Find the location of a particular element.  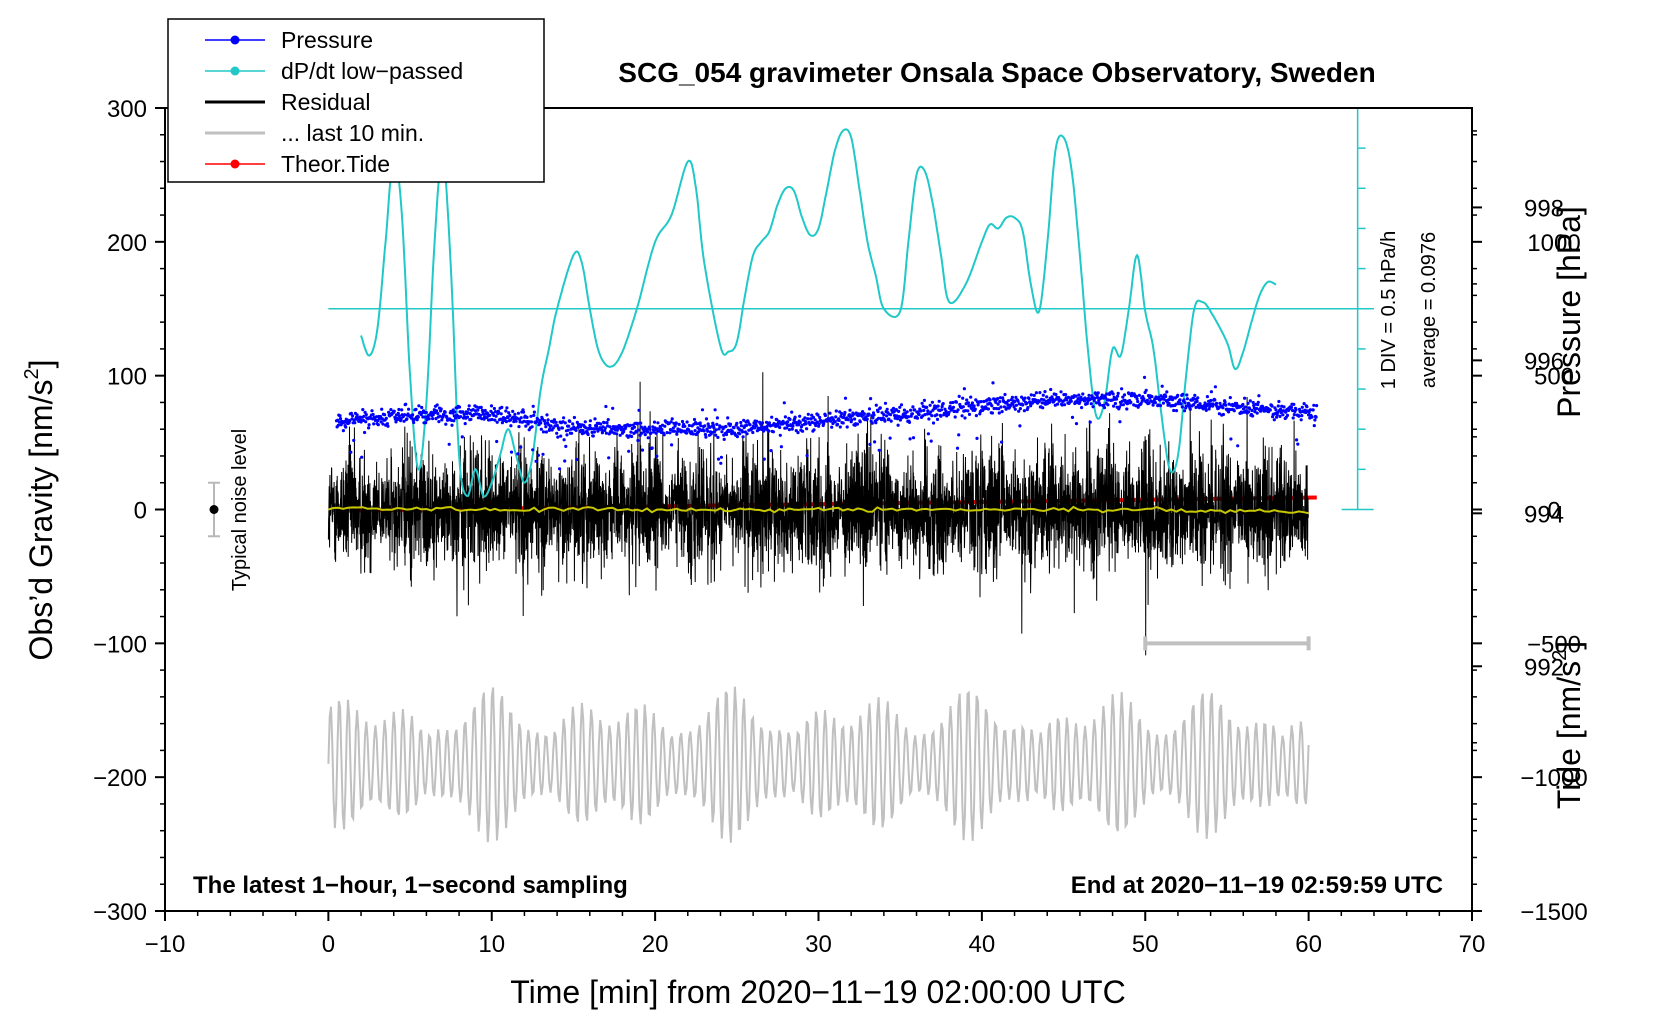

x-tick-label: 0 is located at coordinates (328, 944).